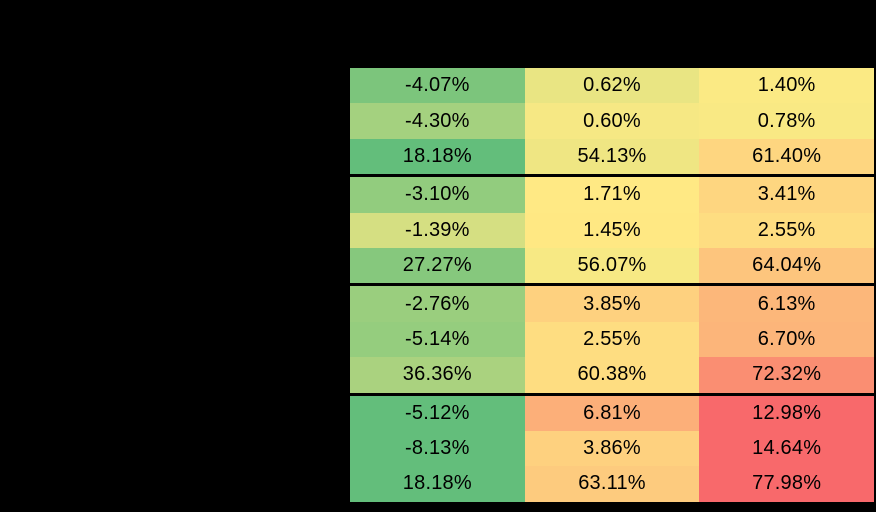 This screenshot has width=876, height=512. I want to click on heatmap-row: 18.18% 54.13% 61.40%, so click(612, 156).